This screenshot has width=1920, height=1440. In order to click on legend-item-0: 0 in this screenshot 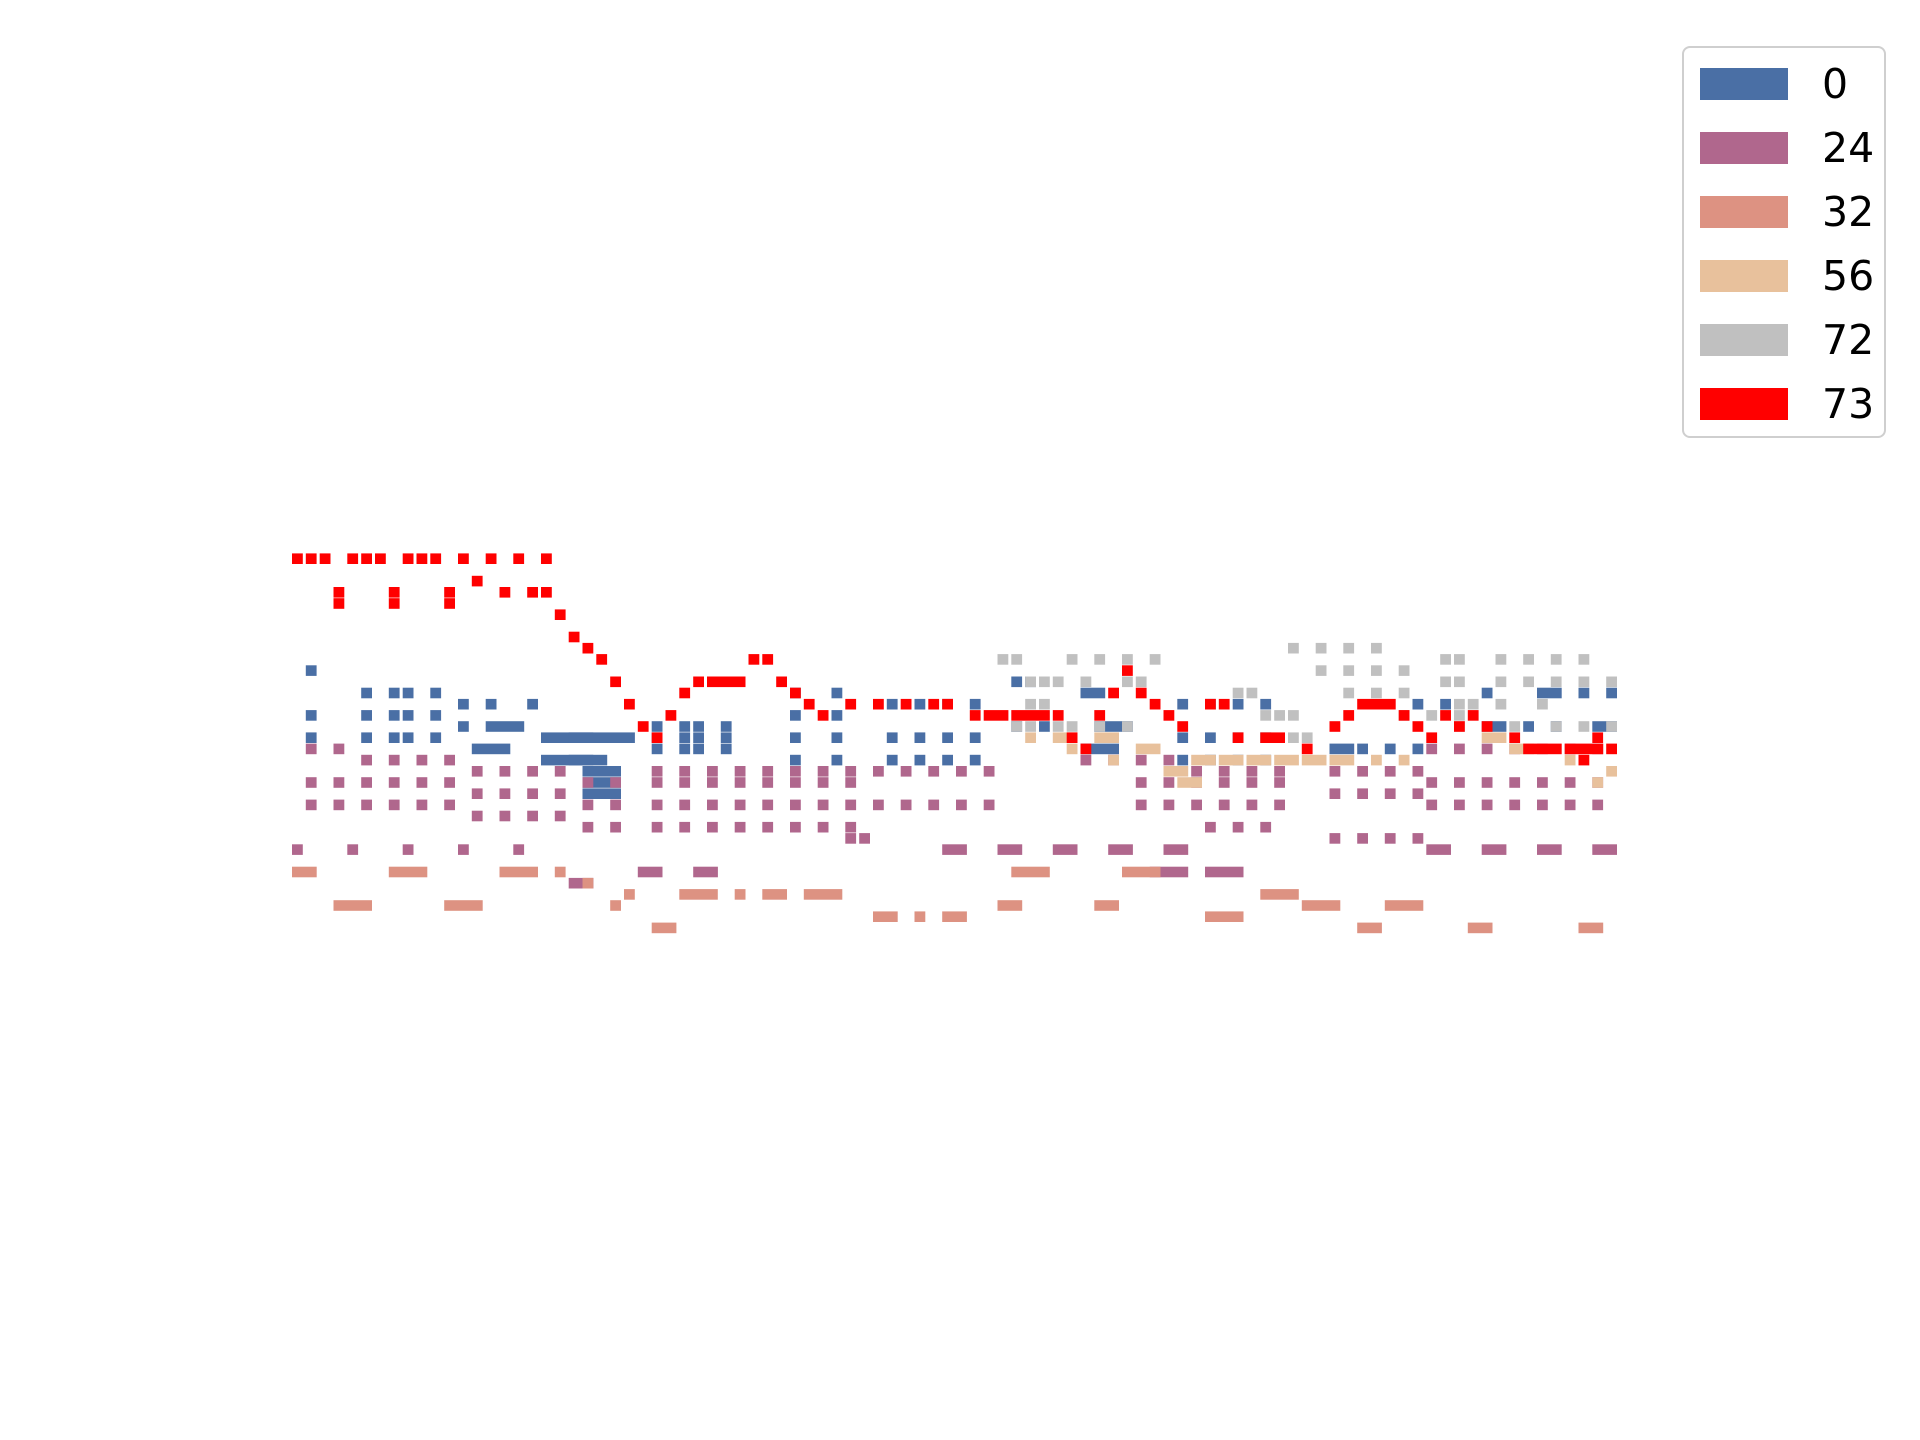, I will do `click(1774, 84)`.